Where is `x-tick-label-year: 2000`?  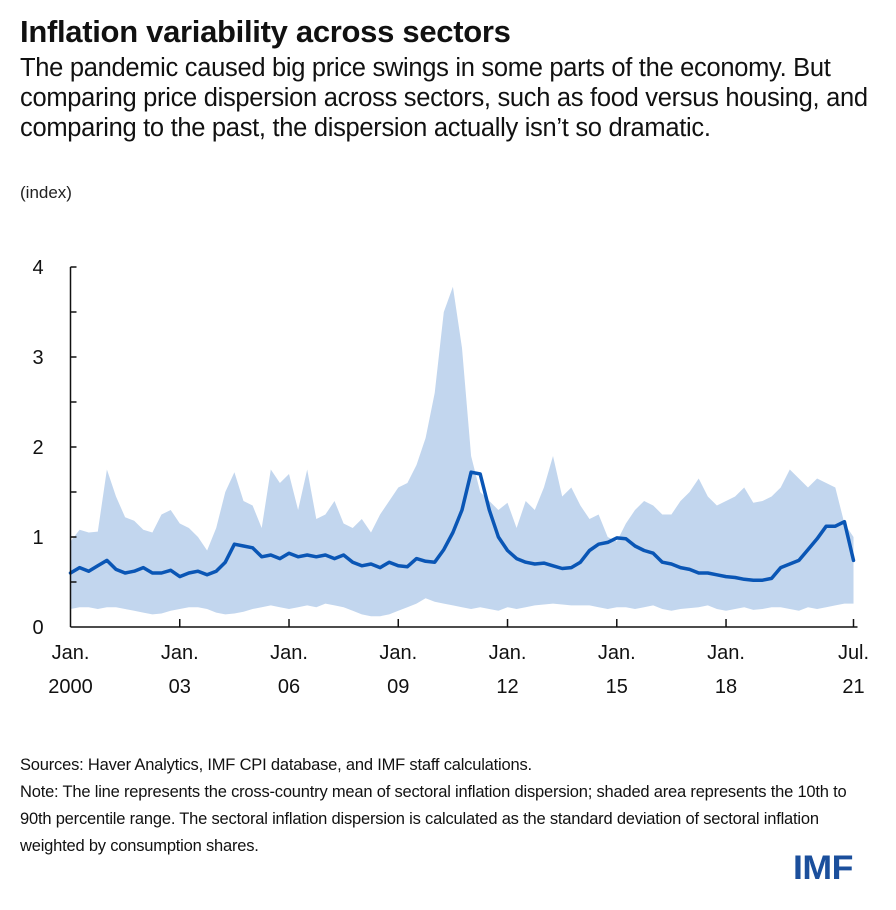
x-tick-label-year: 2000 is located at coordinates (70, 687).